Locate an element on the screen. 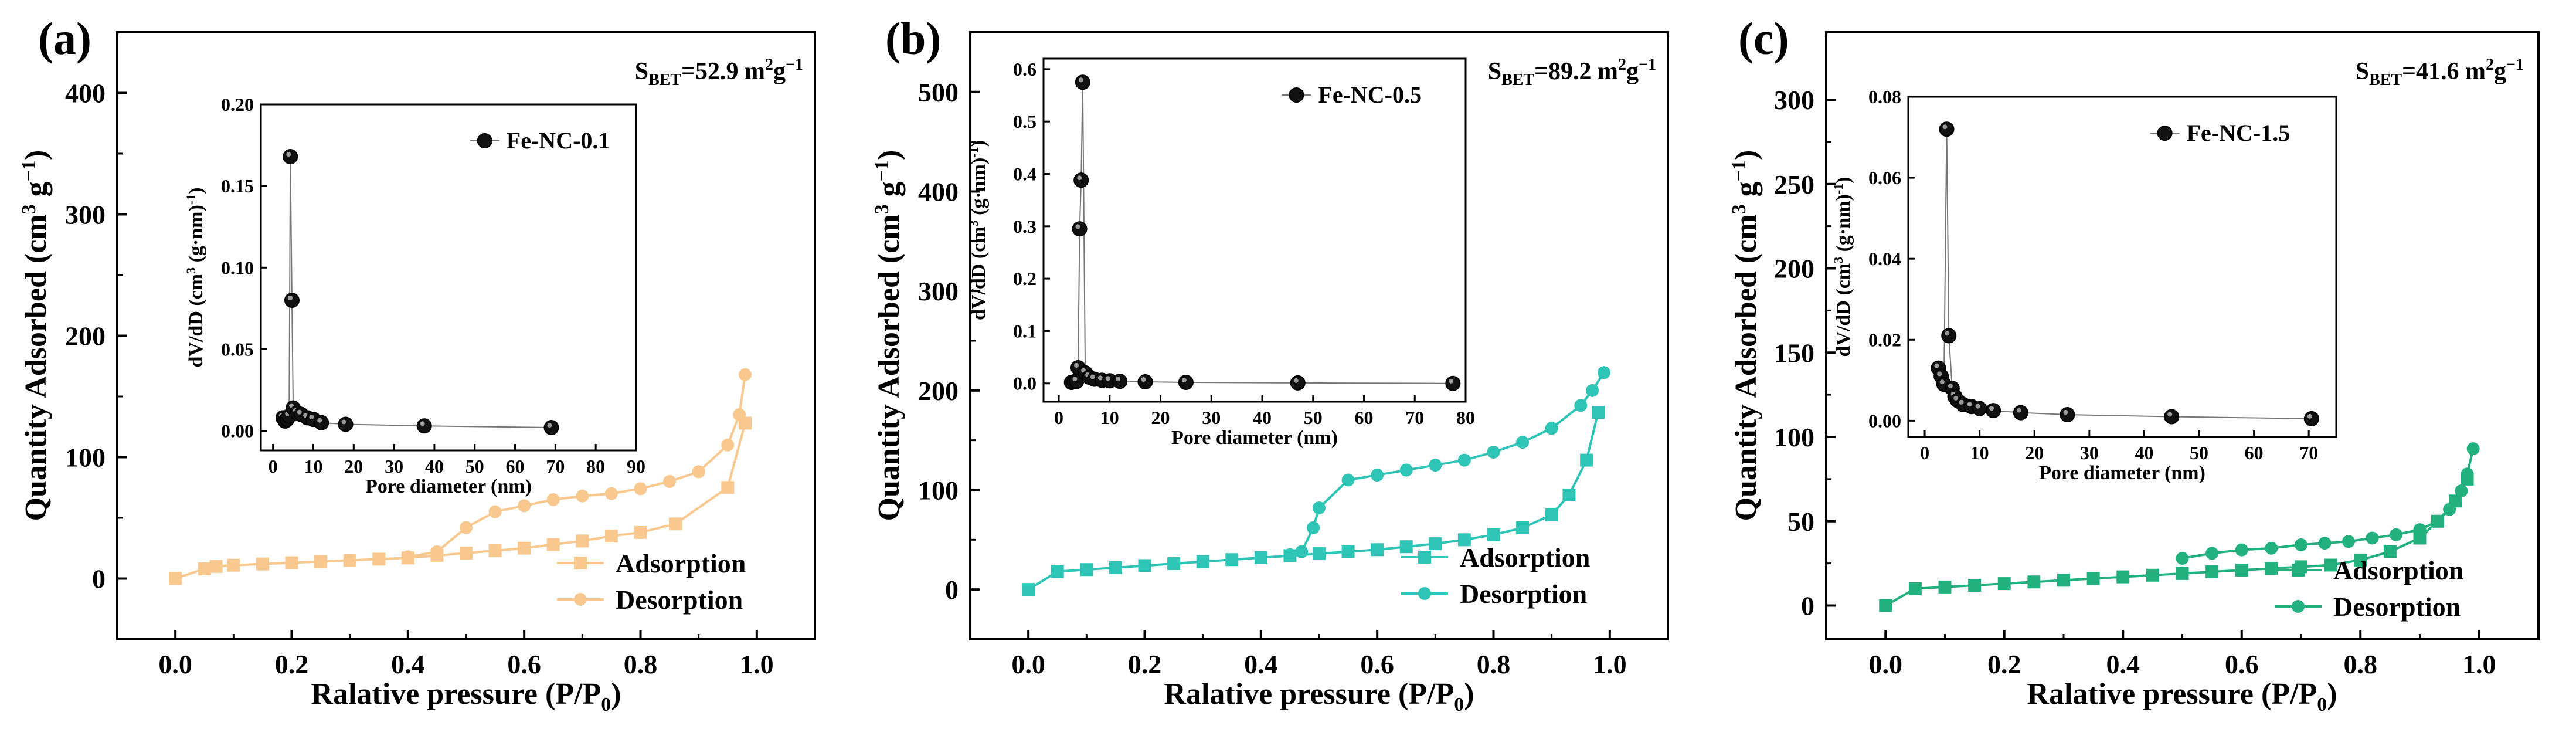  y-axis-label-sup2: −1 is located at coordinates (1739, 170).